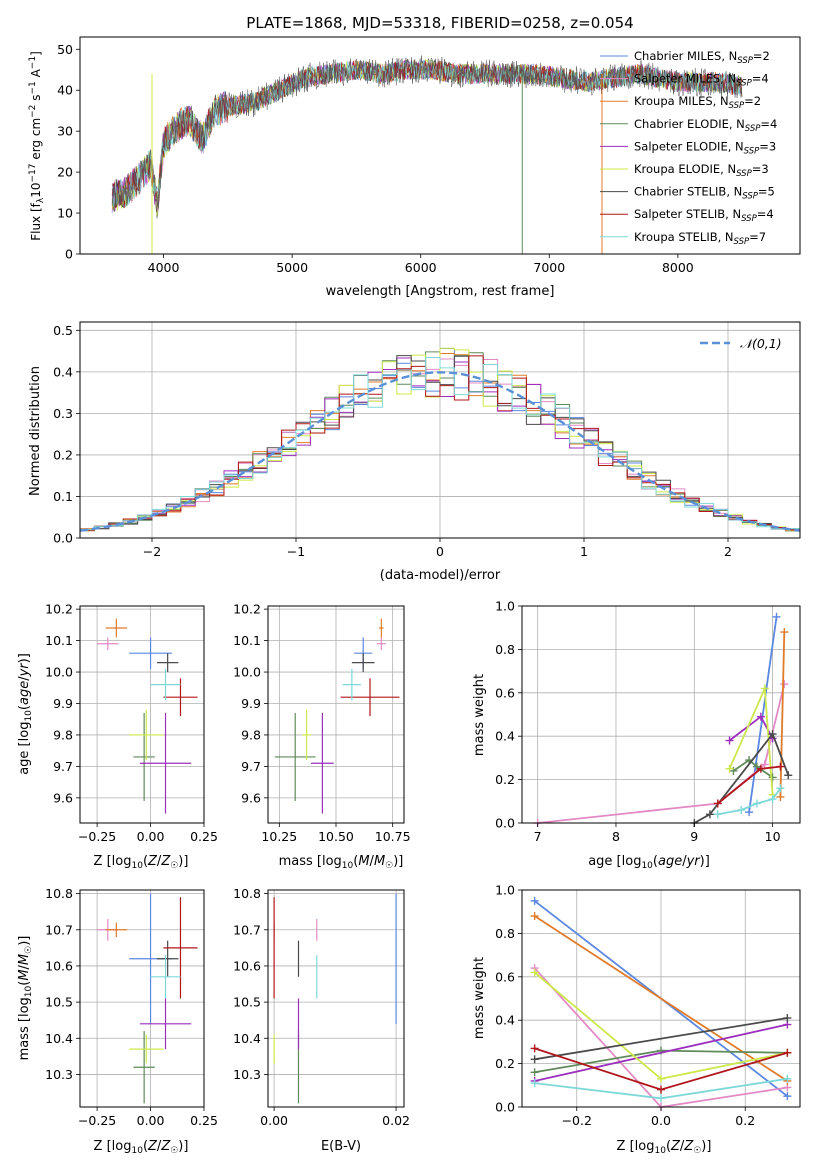  What do you see at coordinates (745, 1120) in the screenshot?
I see `x-tick-label: 0.2` at bounding box center [745, 1120].